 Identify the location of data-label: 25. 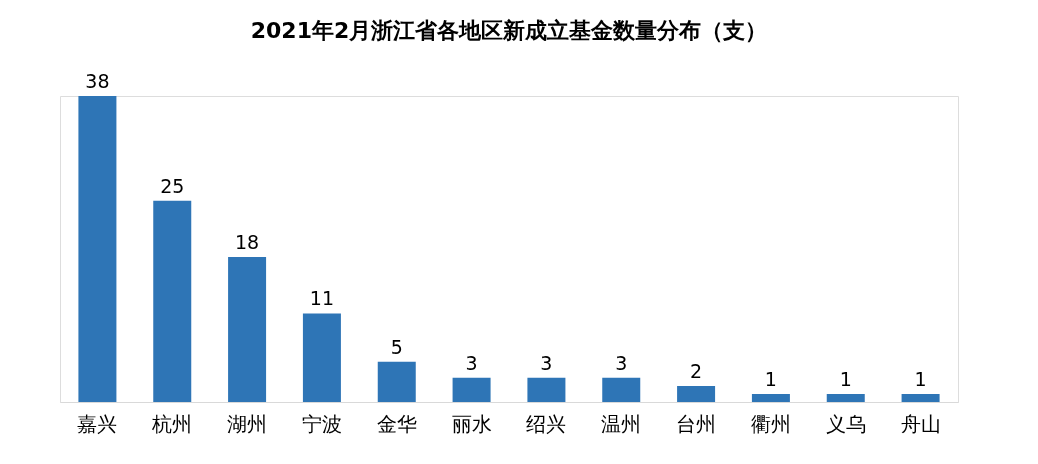
(172, 185).